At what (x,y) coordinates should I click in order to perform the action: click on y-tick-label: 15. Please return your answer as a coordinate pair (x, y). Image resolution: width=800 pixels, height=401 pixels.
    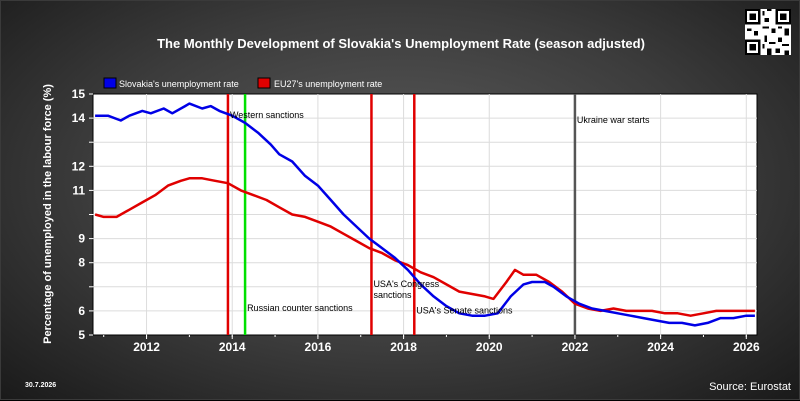
    Looking at the image, I should click on (79, 94).